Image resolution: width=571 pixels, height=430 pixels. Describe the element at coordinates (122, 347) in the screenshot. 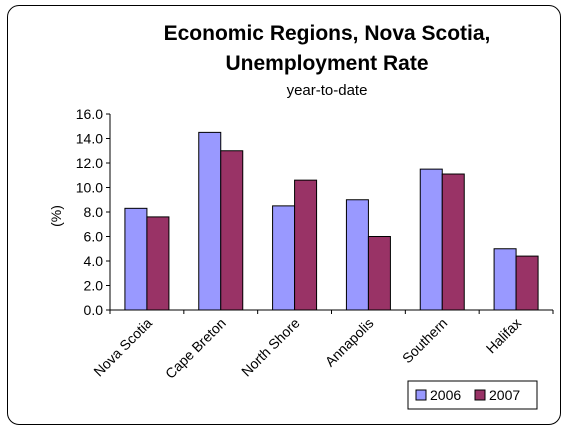

I see `x-category-label: Nova Scotia` at that location.